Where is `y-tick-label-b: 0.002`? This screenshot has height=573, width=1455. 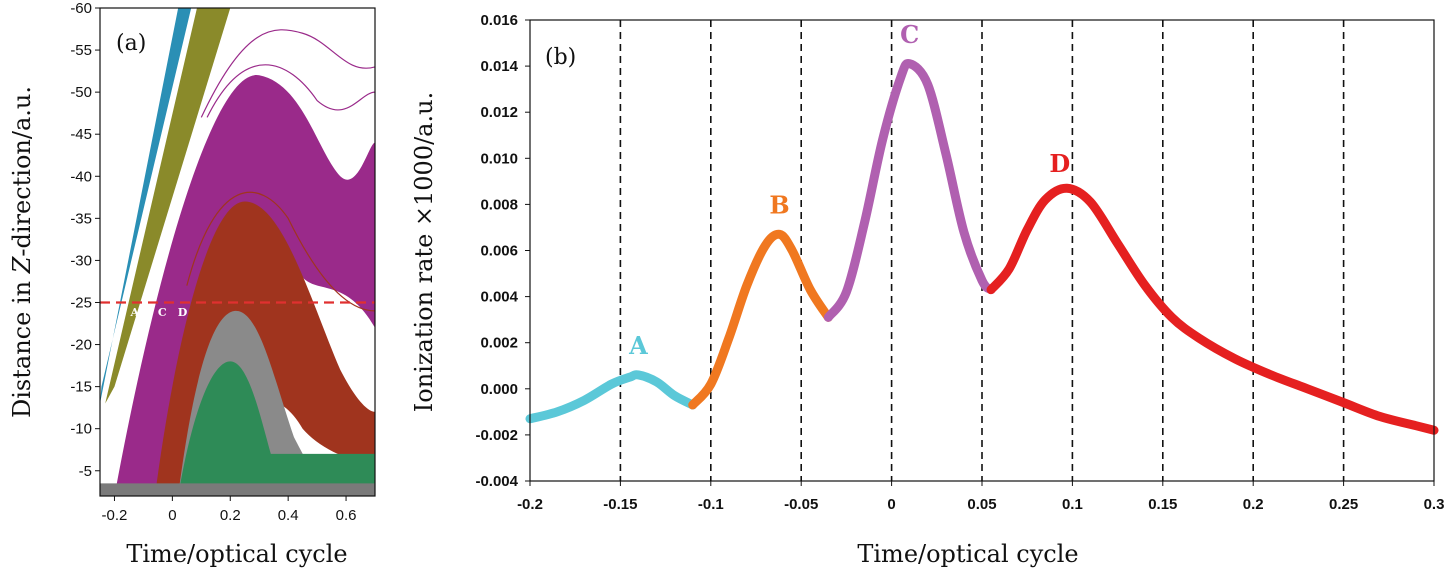 y-tick-label-b: 0.002 is located at coordinates (499, 343).